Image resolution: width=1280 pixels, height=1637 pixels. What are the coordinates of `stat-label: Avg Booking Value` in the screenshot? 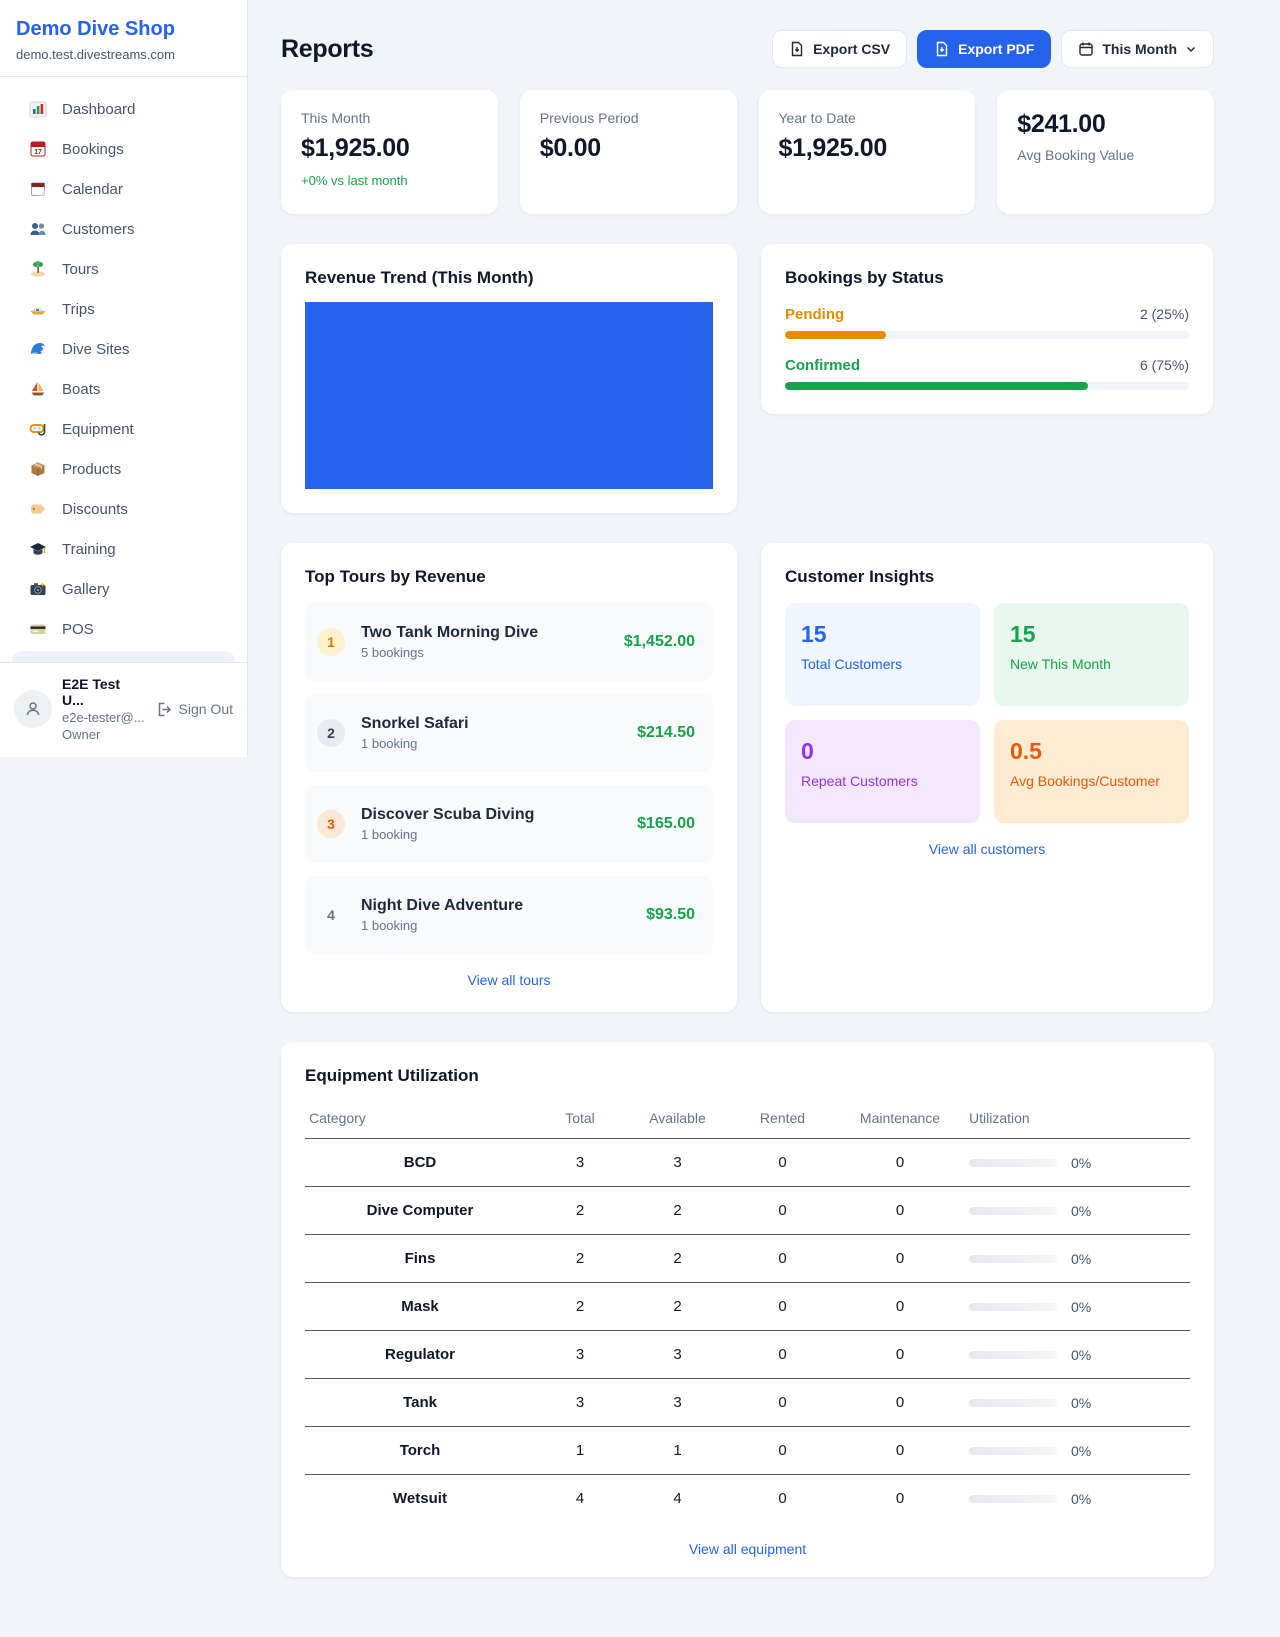 It's located at (1076, 155).